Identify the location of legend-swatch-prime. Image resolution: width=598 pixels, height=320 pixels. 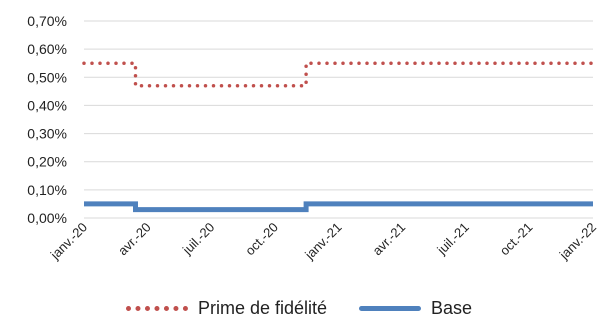
(156, 308).